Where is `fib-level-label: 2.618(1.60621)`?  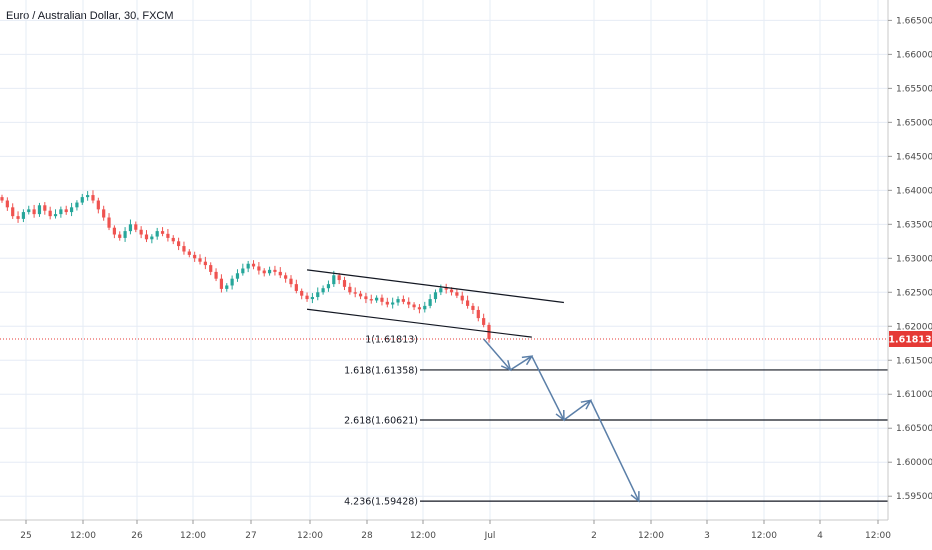
fib-level-label: 2.618(1.60621) is located at coordinates (381, 421).